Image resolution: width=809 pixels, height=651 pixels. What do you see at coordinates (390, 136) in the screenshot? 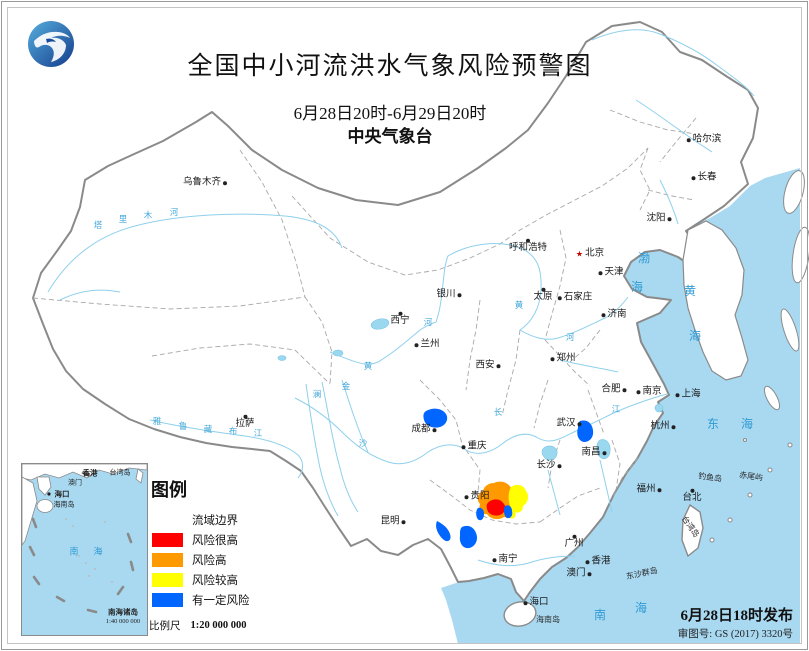
I see `agency-name: 中央气象台` at bounding box center [390, 136].